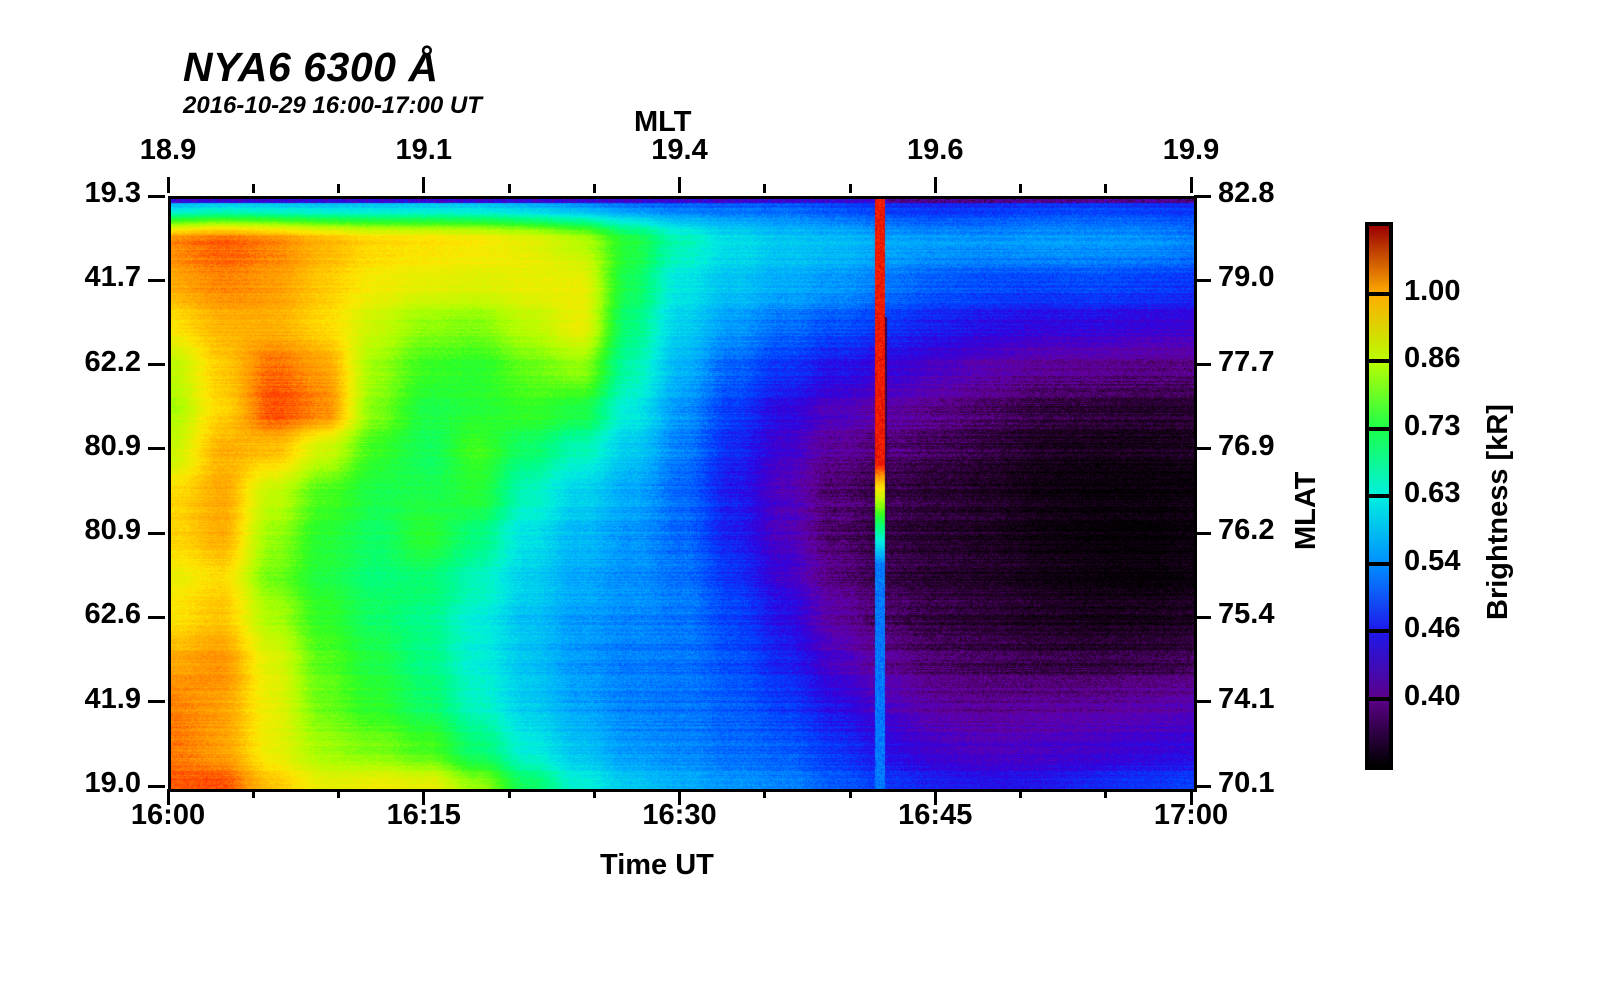  I want to click on x-axis-tick-label: 16:30, so click(679, 815).